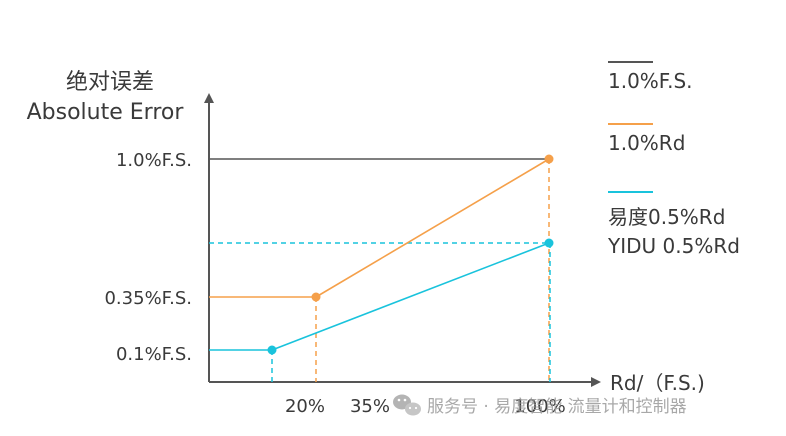 This screenshot has width=786, height=436. Describe the element at coordinates (673, 246) in the screenshot. I see `legend-label-yidu-en: YIDU 0.5%Rd` at that location.